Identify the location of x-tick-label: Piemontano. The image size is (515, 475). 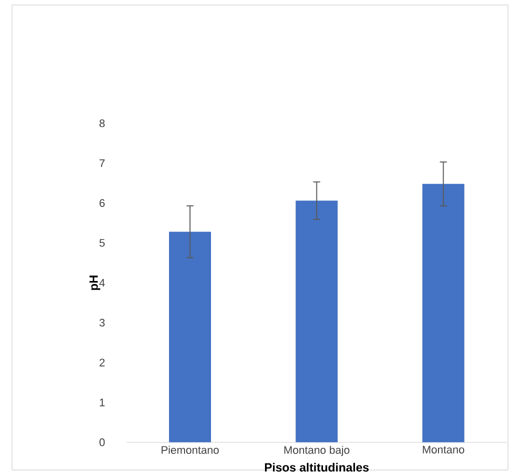
(190, 450).